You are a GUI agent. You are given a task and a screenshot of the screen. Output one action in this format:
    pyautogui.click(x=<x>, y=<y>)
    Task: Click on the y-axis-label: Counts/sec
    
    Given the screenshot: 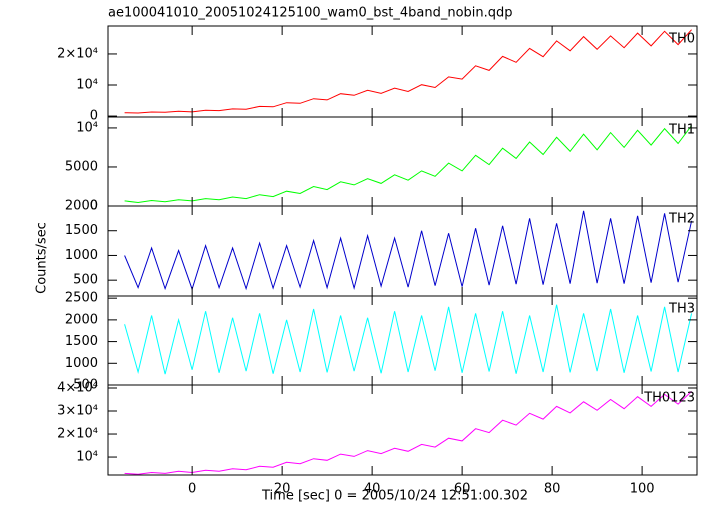 What is the action you would take?
    pyautogui.click(x=42, y=258)
    